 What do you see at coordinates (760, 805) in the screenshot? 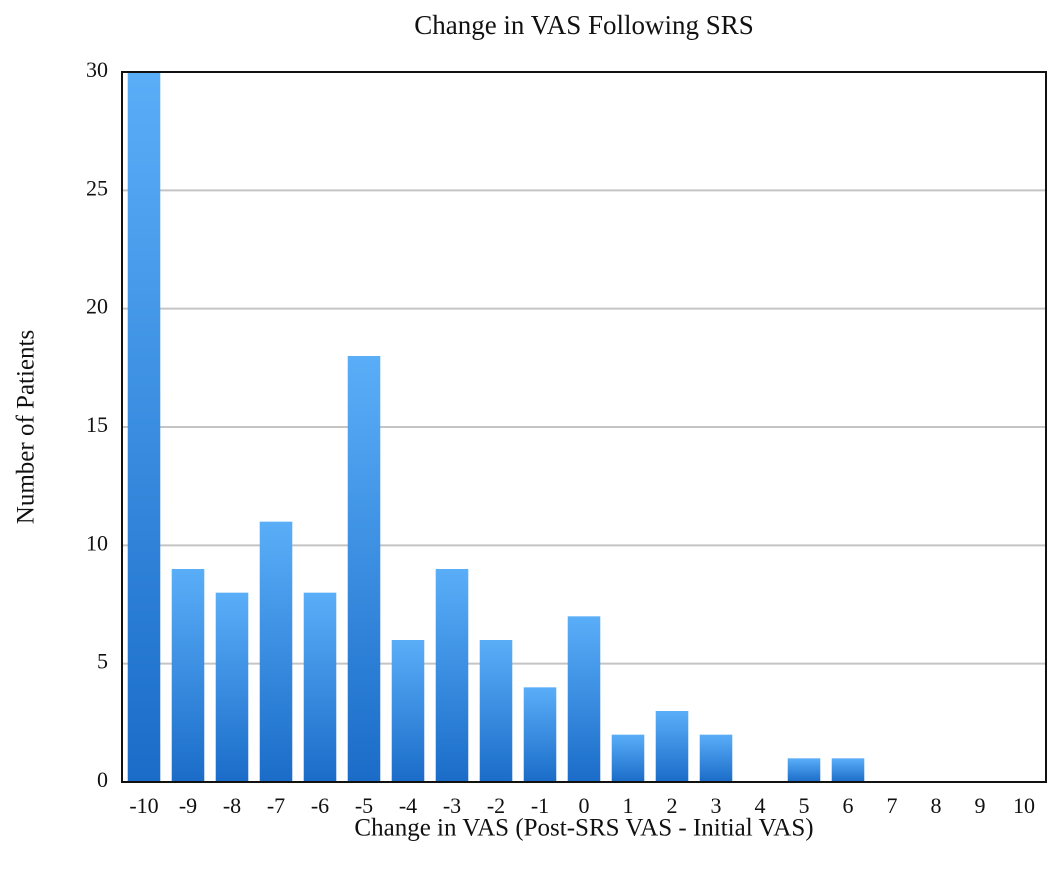
I see `x-tick-label: 4` at bounding box center [760, 805].